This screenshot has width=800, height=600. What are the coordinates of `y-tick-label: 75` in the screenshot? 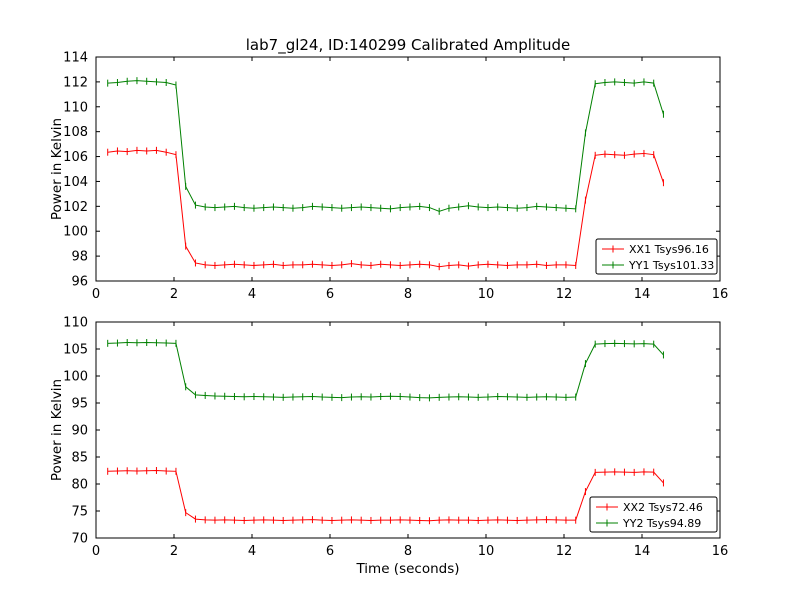 It's located at (79, 512).